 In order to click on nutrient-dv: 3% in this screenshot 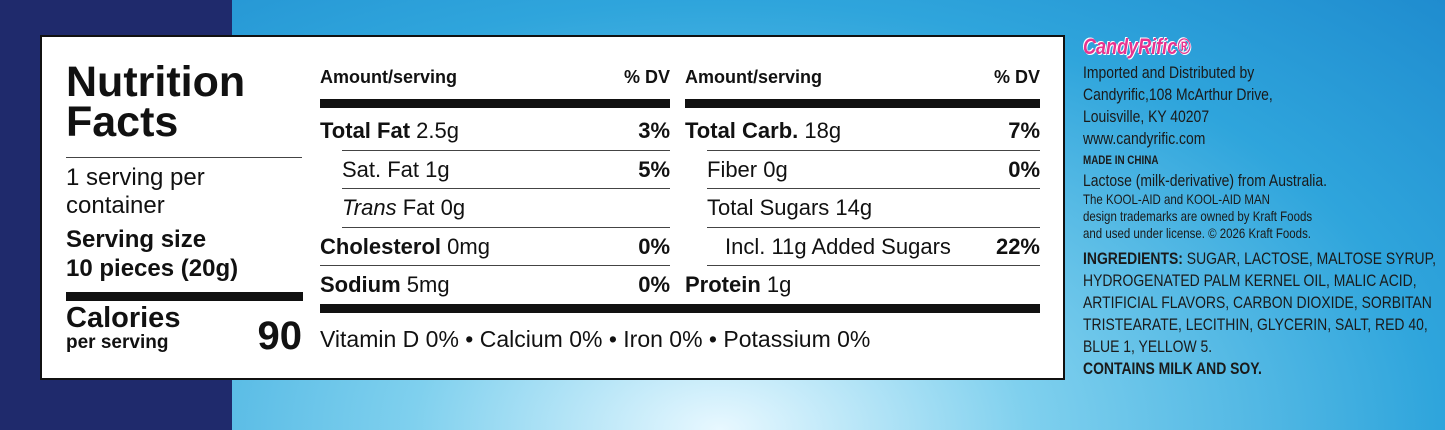, I will do `click(654, 130)`.